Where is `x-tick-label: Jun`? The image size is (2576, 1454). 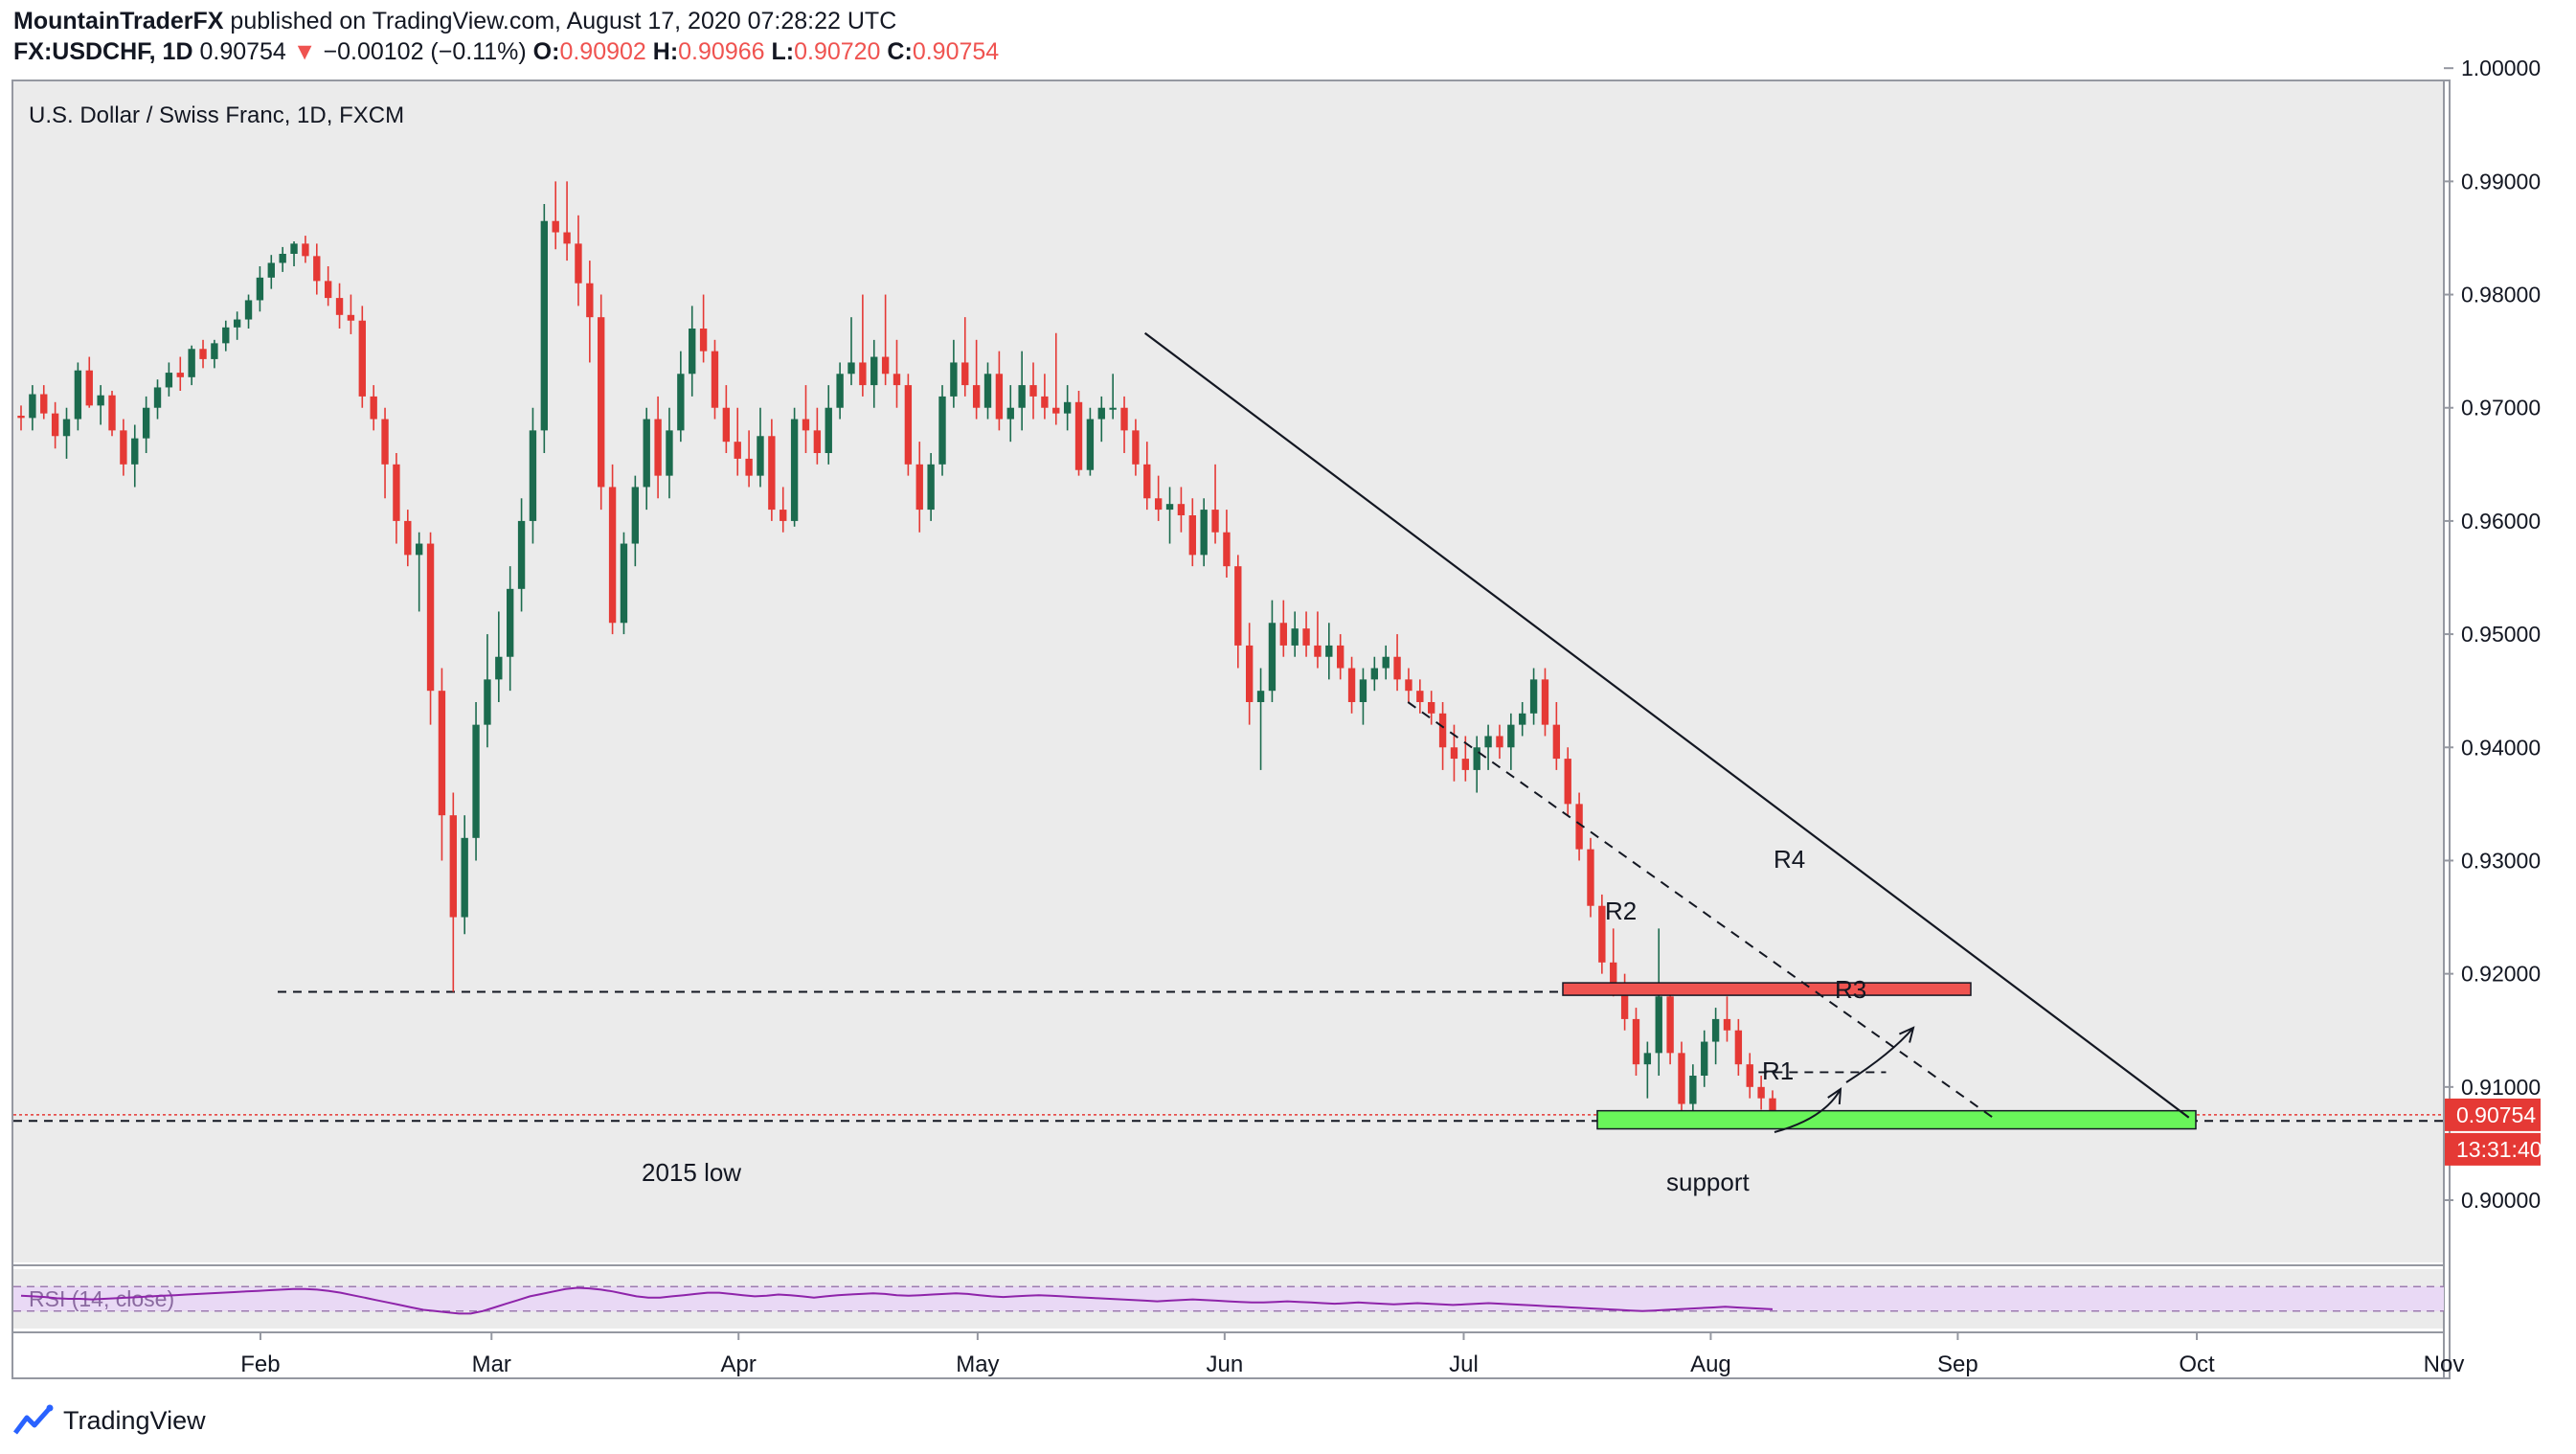
x-tick-label: Jun is located at coordinates (1224, 1364).